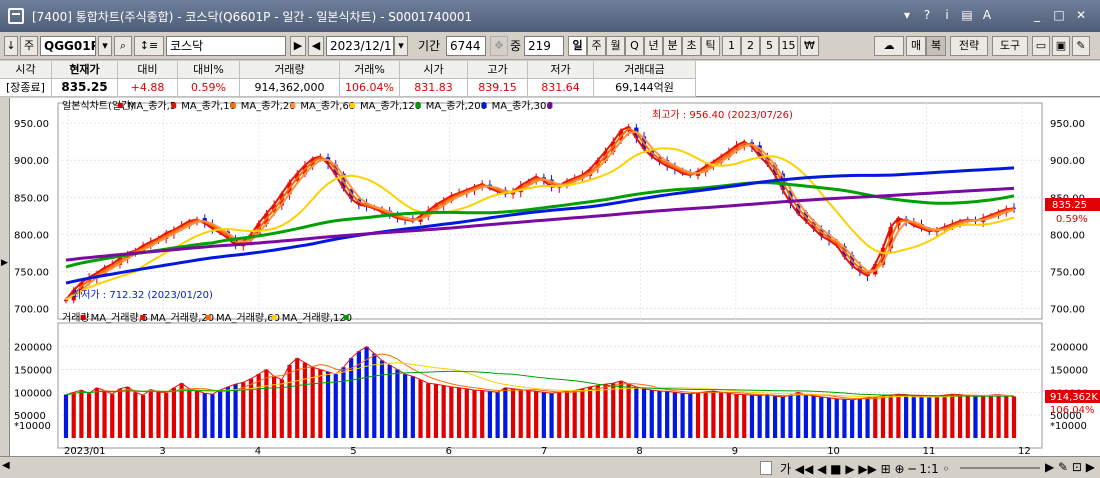 The height and width of the screenshot is (478, 1100). Describe the element at coordinates (6, 465) in the screenshot. I see `scroll-left-icon: ◀` at that location.